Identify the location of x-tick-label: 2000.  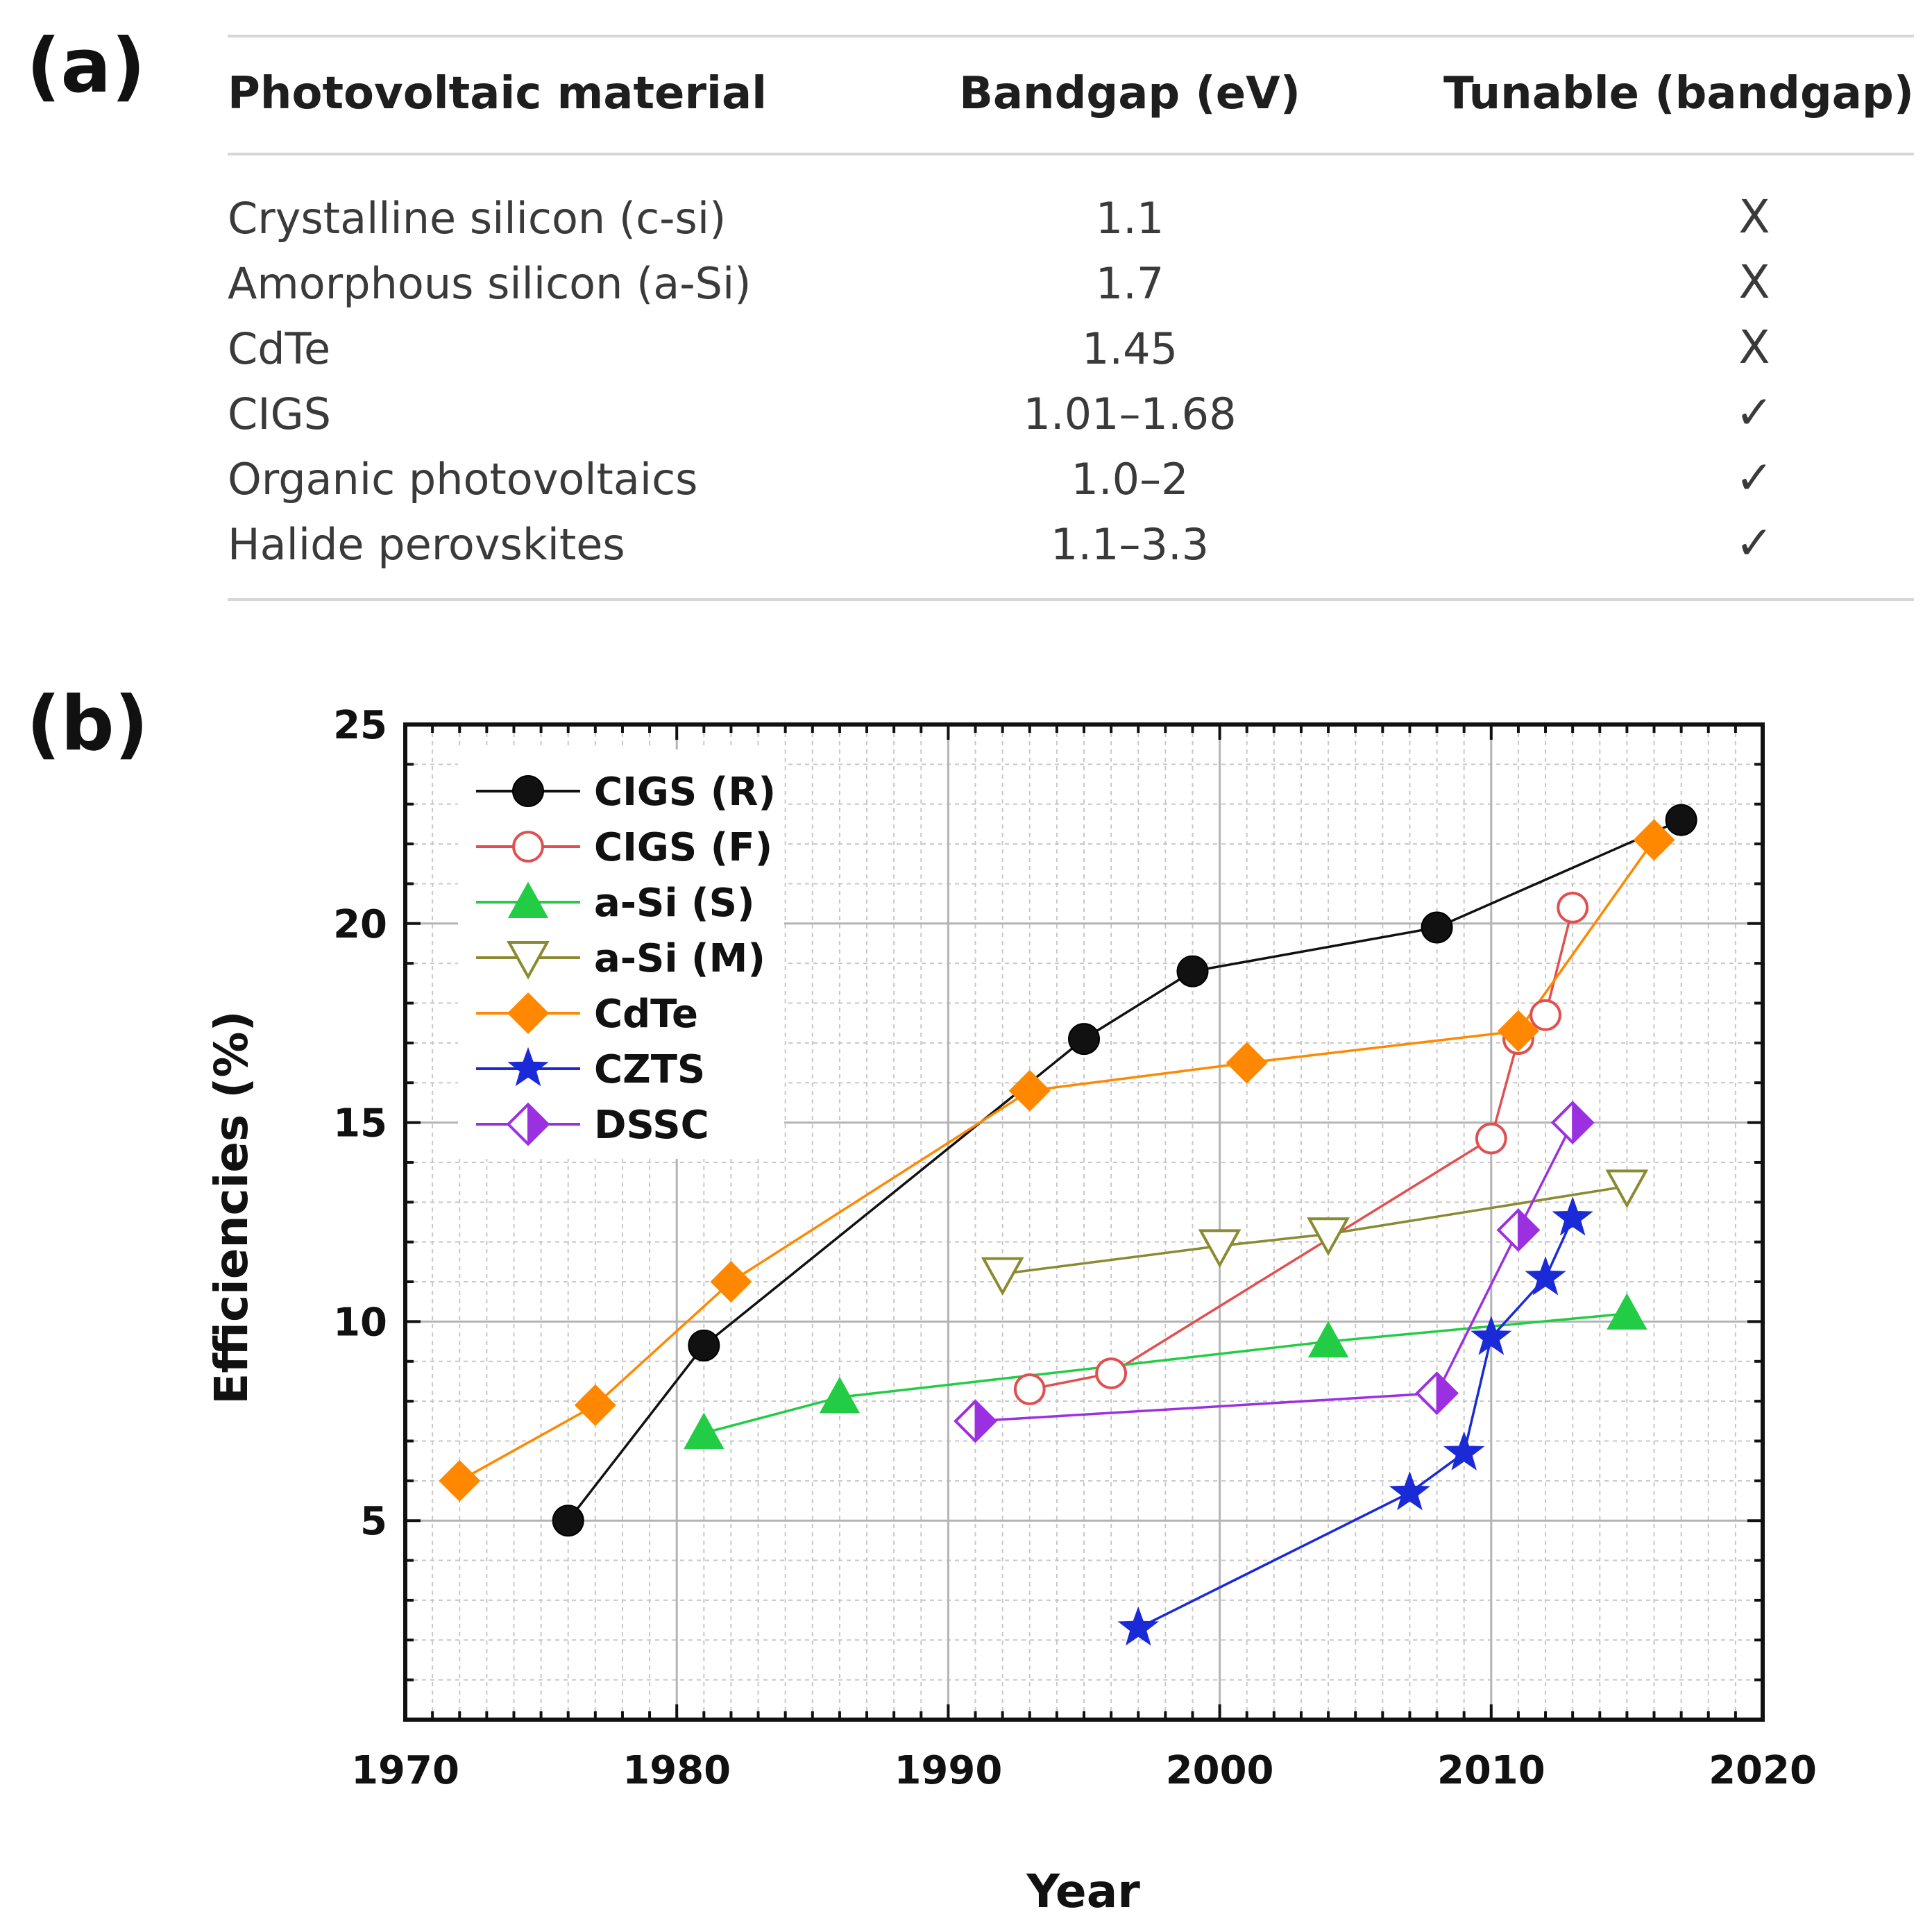
(1220, 1771).